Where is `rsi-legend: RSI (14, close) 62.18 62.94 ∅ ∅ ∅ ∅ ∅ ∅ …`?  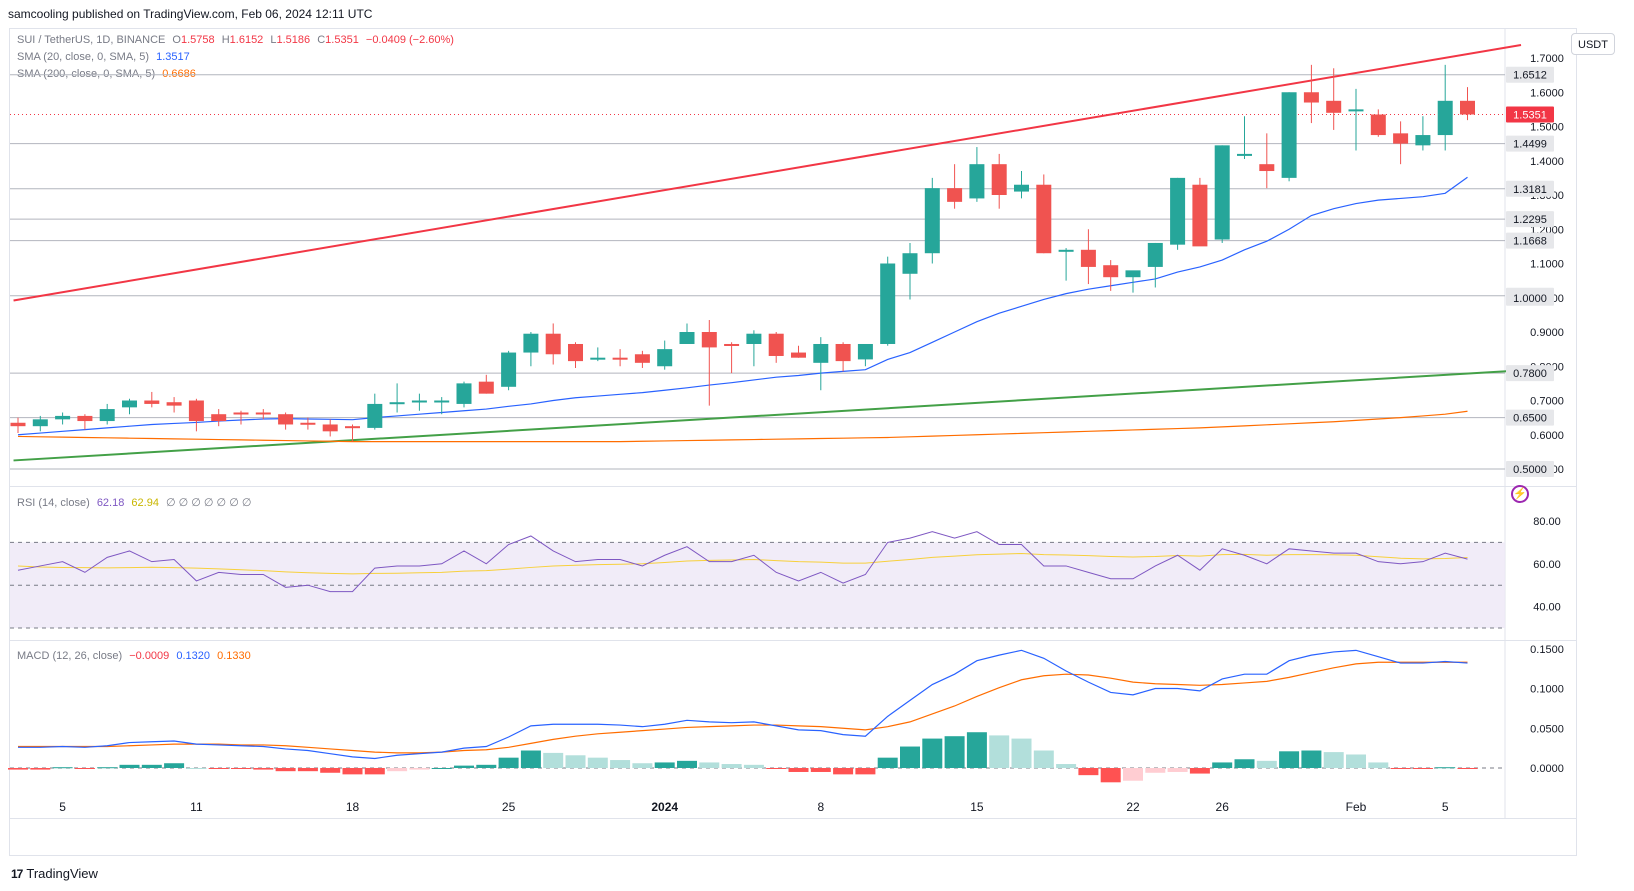
rsi-legend: RSI (14, close) 62.18 62.94 ∅ ∅ ∅ ∅ ∅ ∅ … is located at coordinates (136, 502).